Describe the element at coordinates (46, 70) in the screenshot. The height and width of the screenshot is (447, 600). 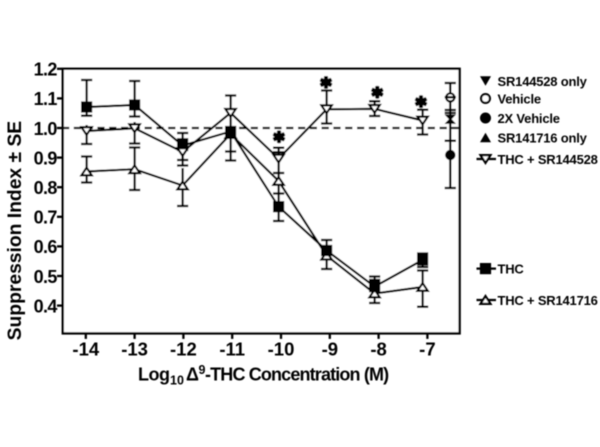
I see `svg-text: 1.2` at that location.